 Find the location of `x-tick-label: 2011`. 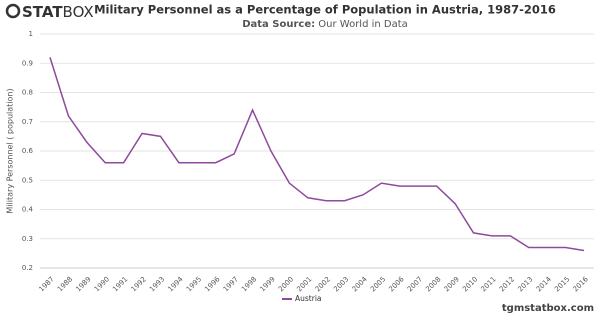

x-tick-label: 2011 is located at coordinates (488, 284).